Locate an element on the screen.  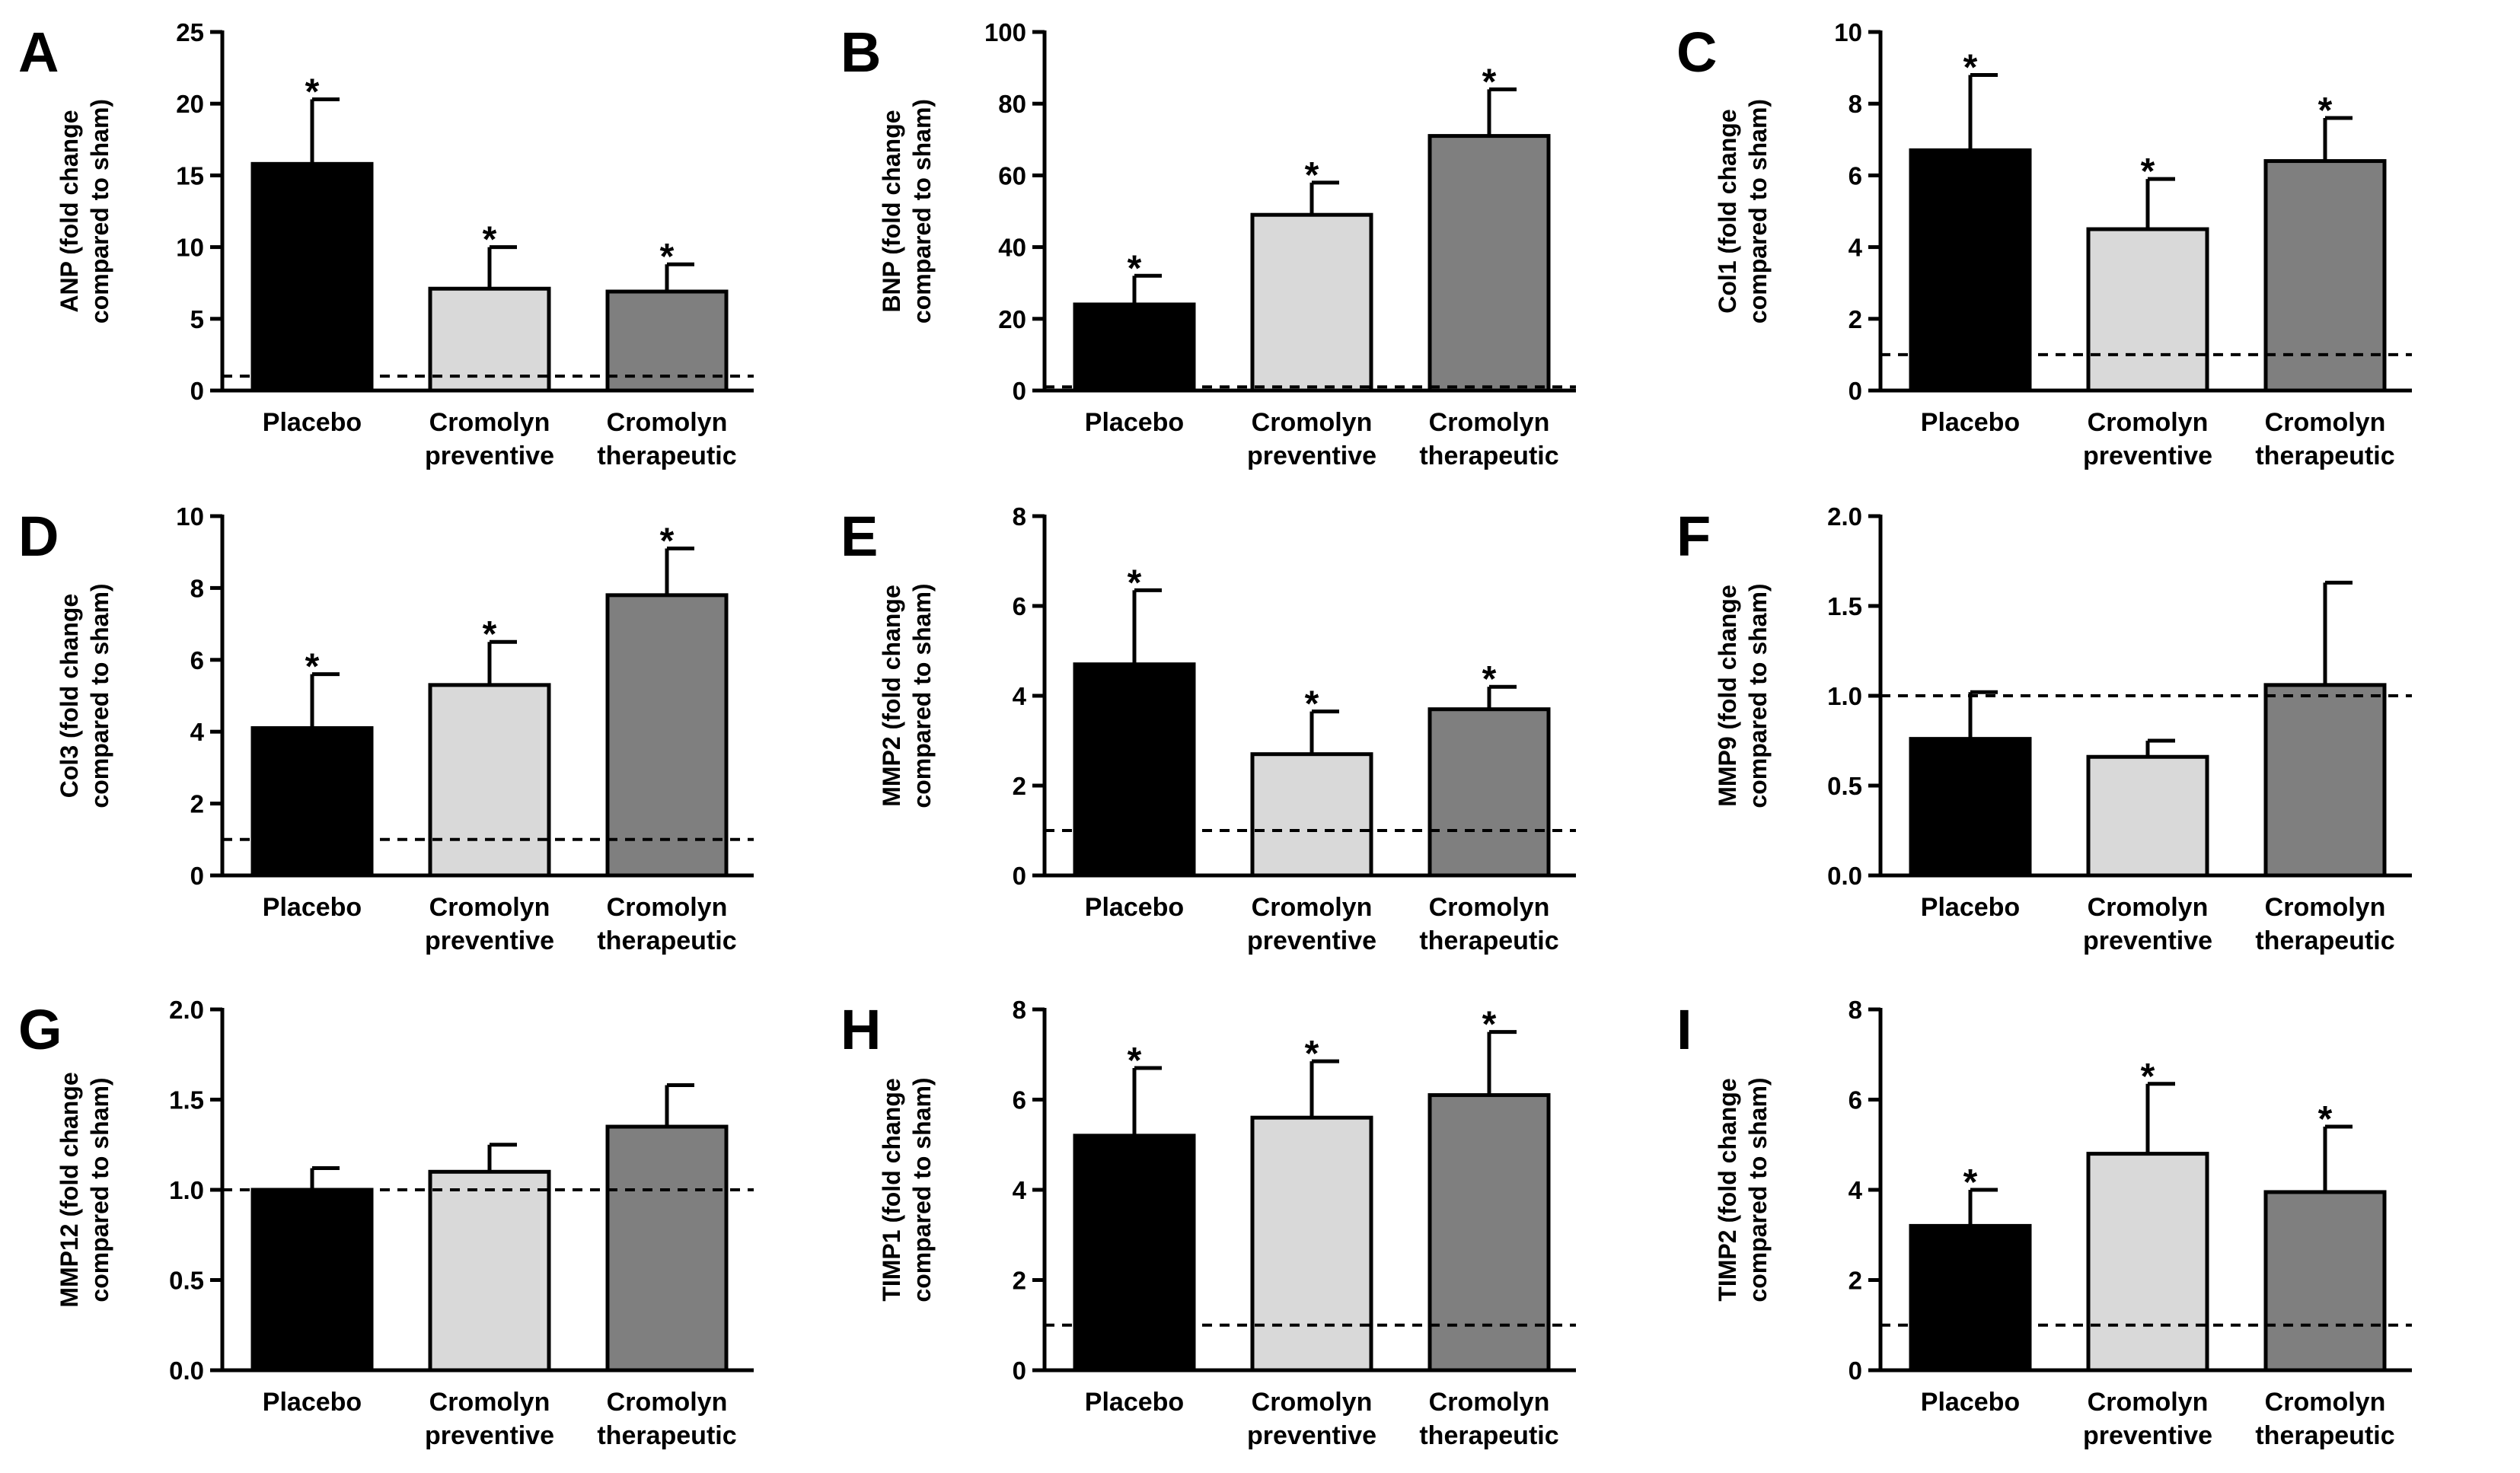
category-label-line: preventive is located at coordinates (1311, 1435).